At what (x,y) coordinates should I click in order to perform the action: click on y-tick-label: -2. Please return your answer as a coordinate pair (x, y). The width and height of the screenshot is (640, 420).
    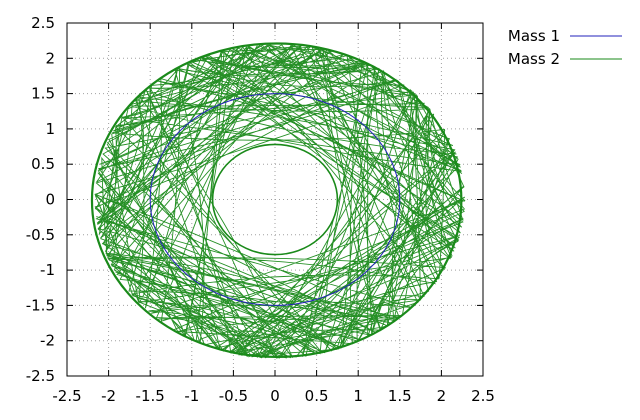
    Looking at the image, I should click on (47, 341).